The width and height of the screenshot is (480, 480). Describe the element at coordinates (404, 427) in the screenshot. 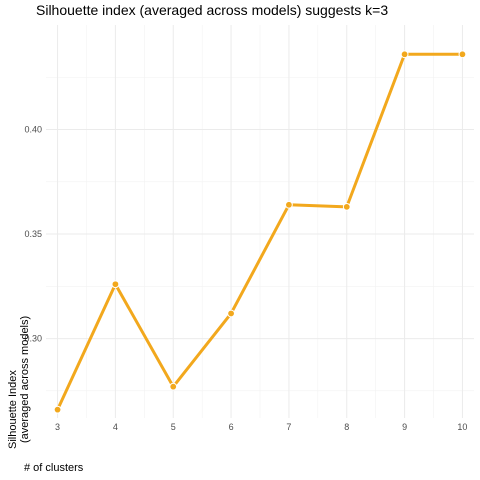

I see `x-tick-label: 9` at that location.